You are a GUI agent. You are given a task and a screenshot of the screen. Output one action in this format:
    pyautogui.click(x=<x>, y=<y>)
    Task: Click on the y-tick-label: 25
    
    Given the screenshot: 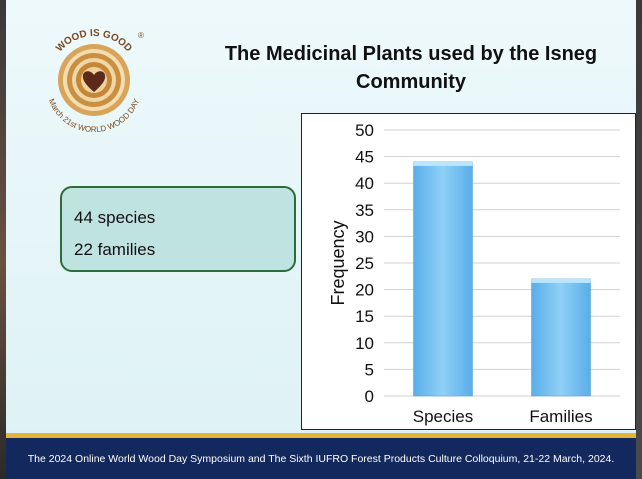 What is the action you would take?
    pyautogui.click(x=364, y=263)
    